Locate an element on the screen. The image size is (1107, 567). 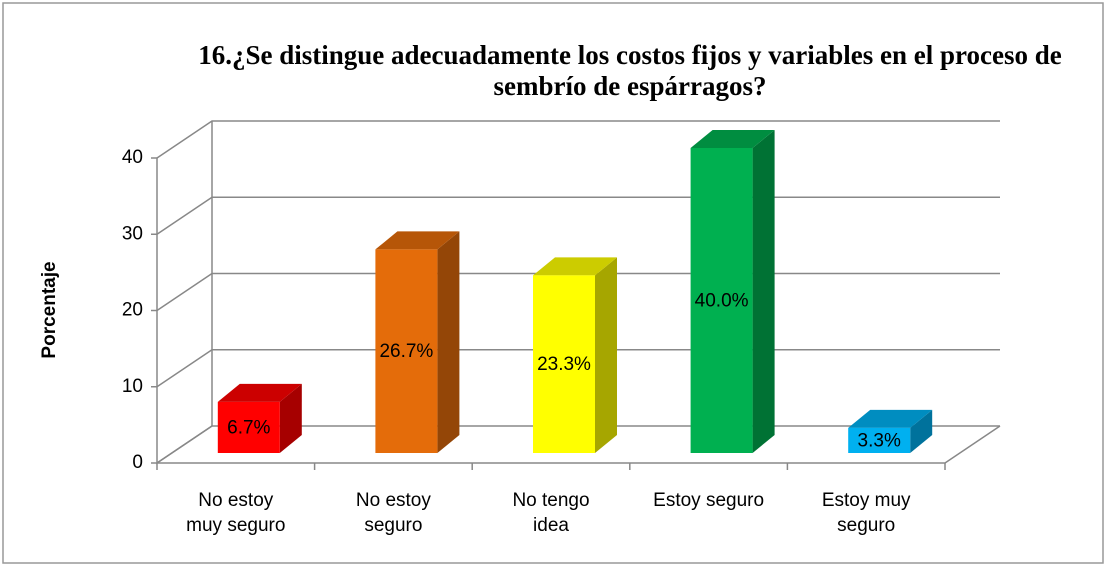
value-label: 23.3% is located at coordinates (564, 364).